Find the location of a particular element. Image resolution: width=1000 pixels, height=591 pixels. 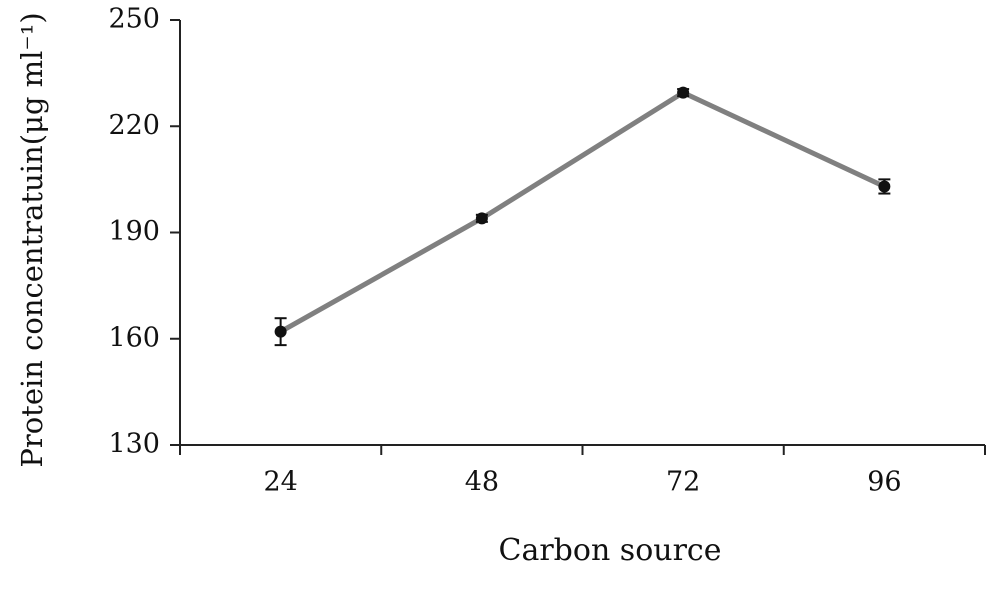

x-axis-label: Carbon source is located at coordinates (610, 550).